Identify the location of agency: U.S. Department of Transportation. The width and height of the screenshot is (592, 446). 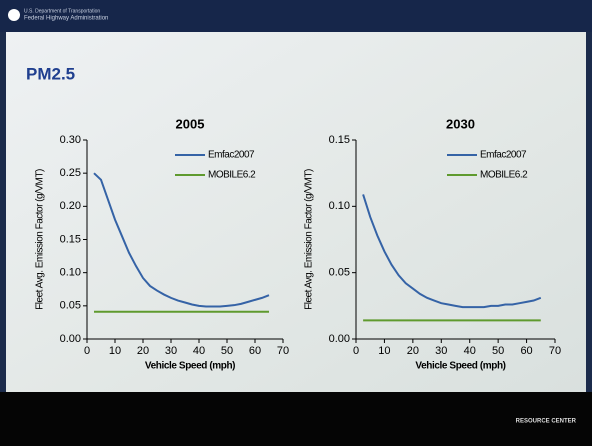
(62, 11).